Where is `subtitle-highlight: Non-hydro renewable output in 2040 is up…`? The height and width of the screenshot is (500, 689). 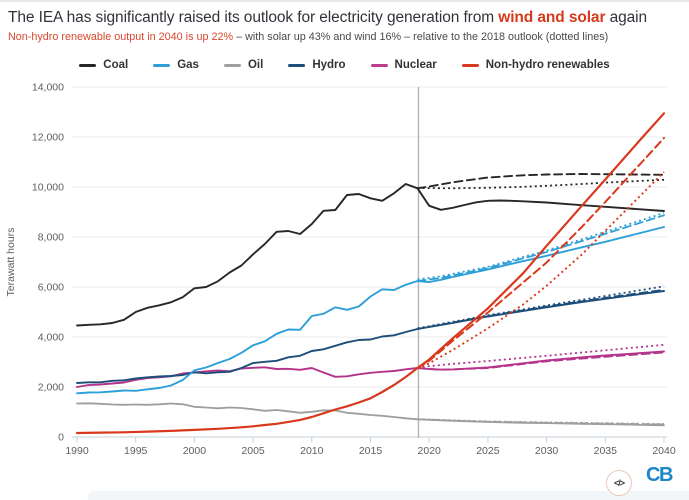
subtitle-highlight: Non-hydro renewable output in 2040 is up… is located at coordinates (121, 37).